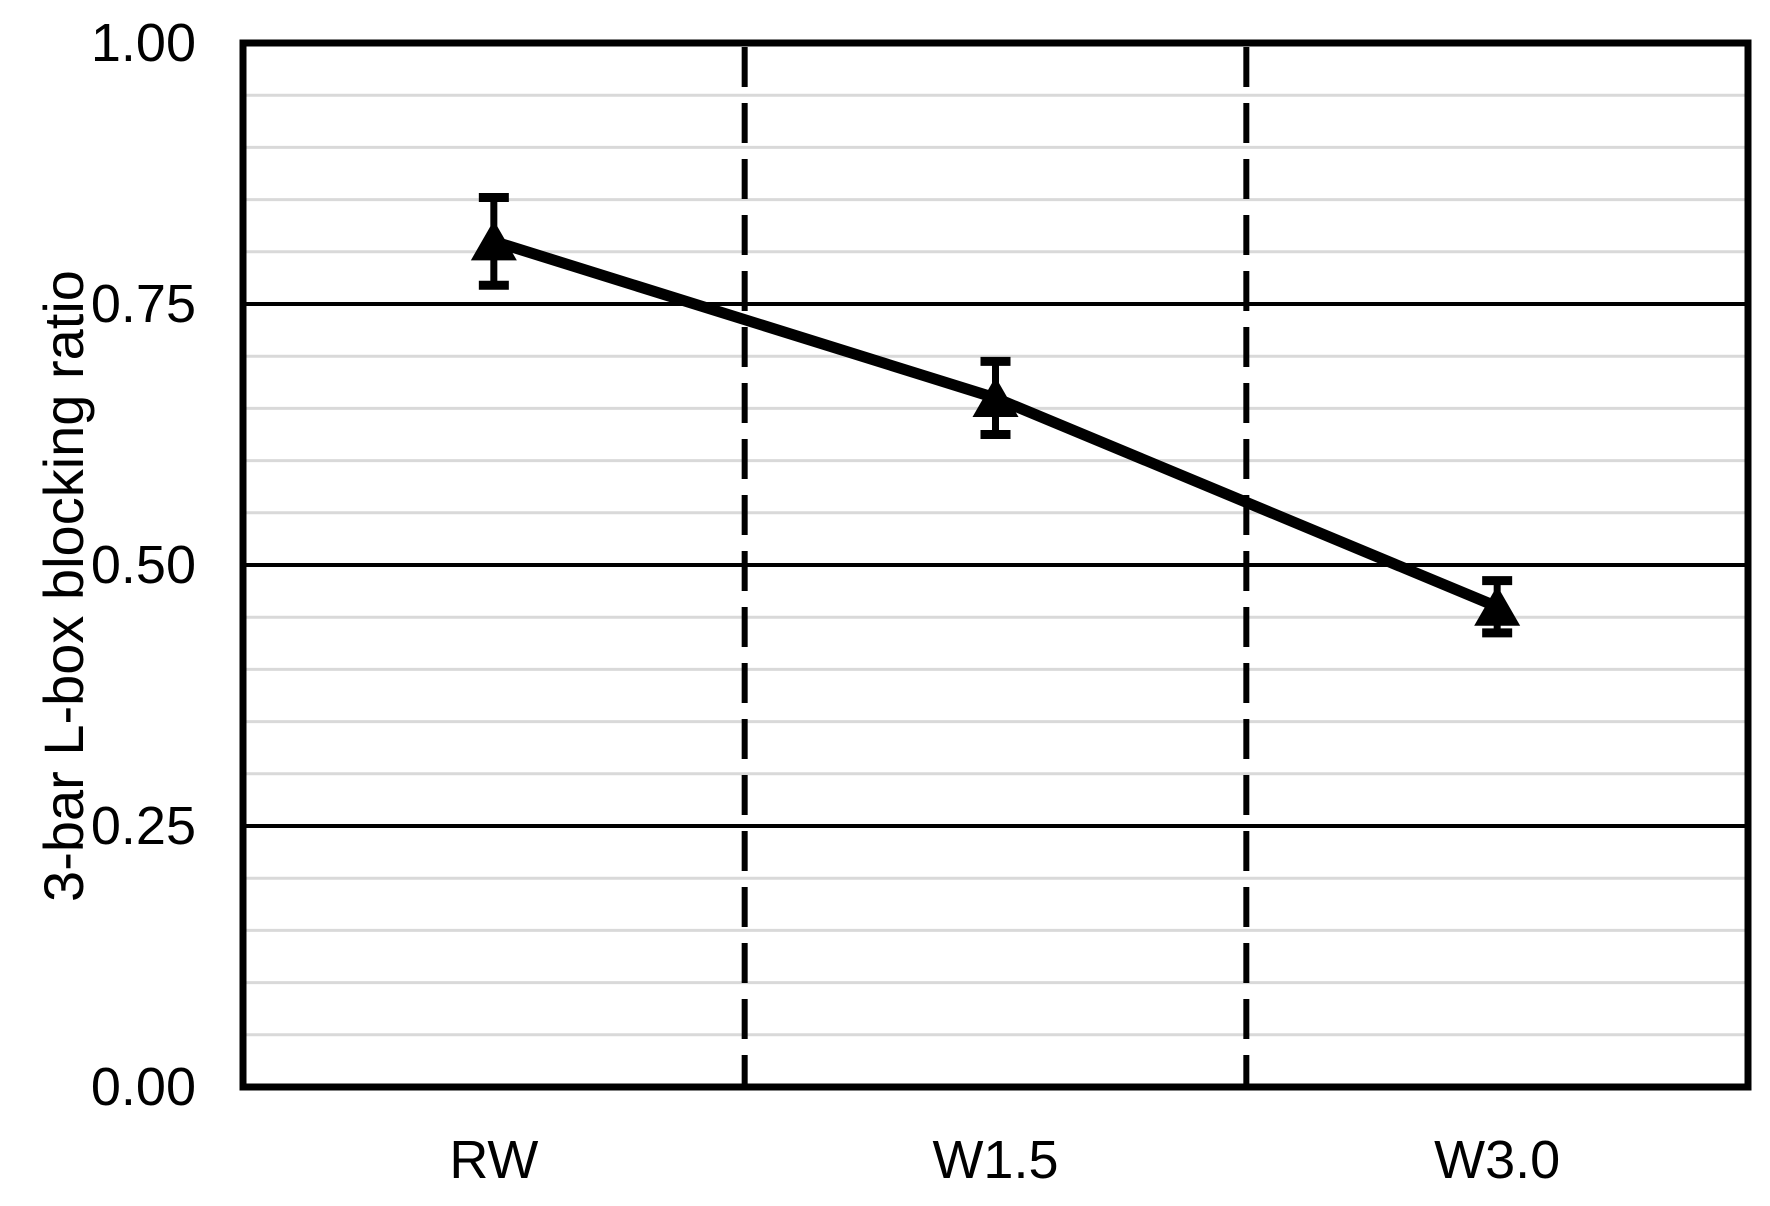  I want to click on x-category-label: RW, so click(494, 1160).